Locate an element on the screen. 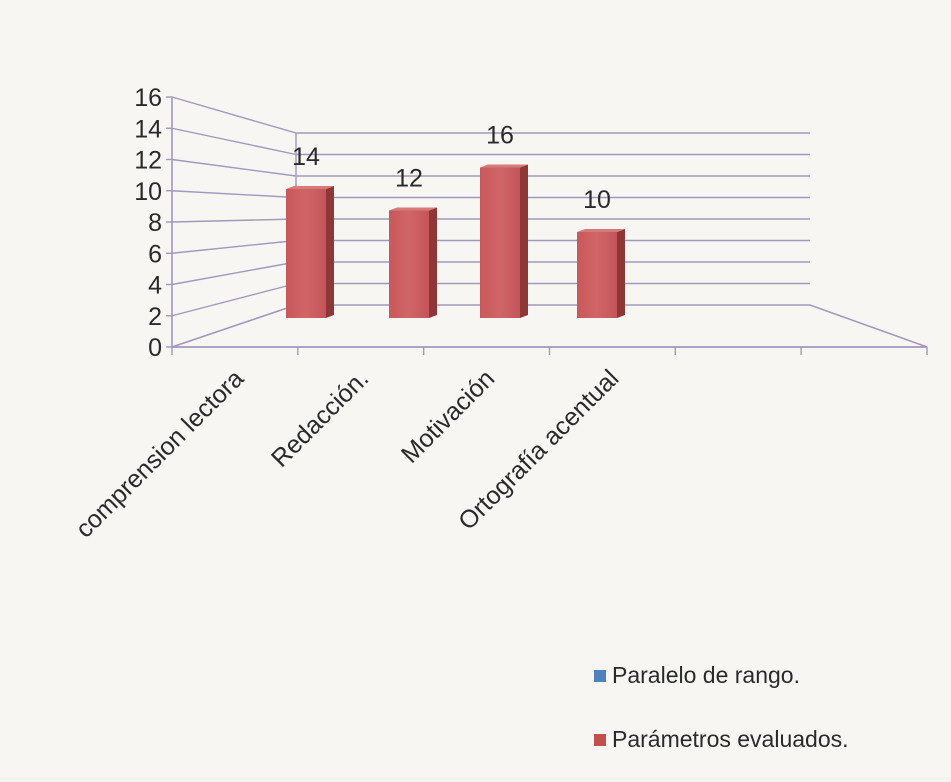  category-label: Redacción. is located at coordinates (320, 418).